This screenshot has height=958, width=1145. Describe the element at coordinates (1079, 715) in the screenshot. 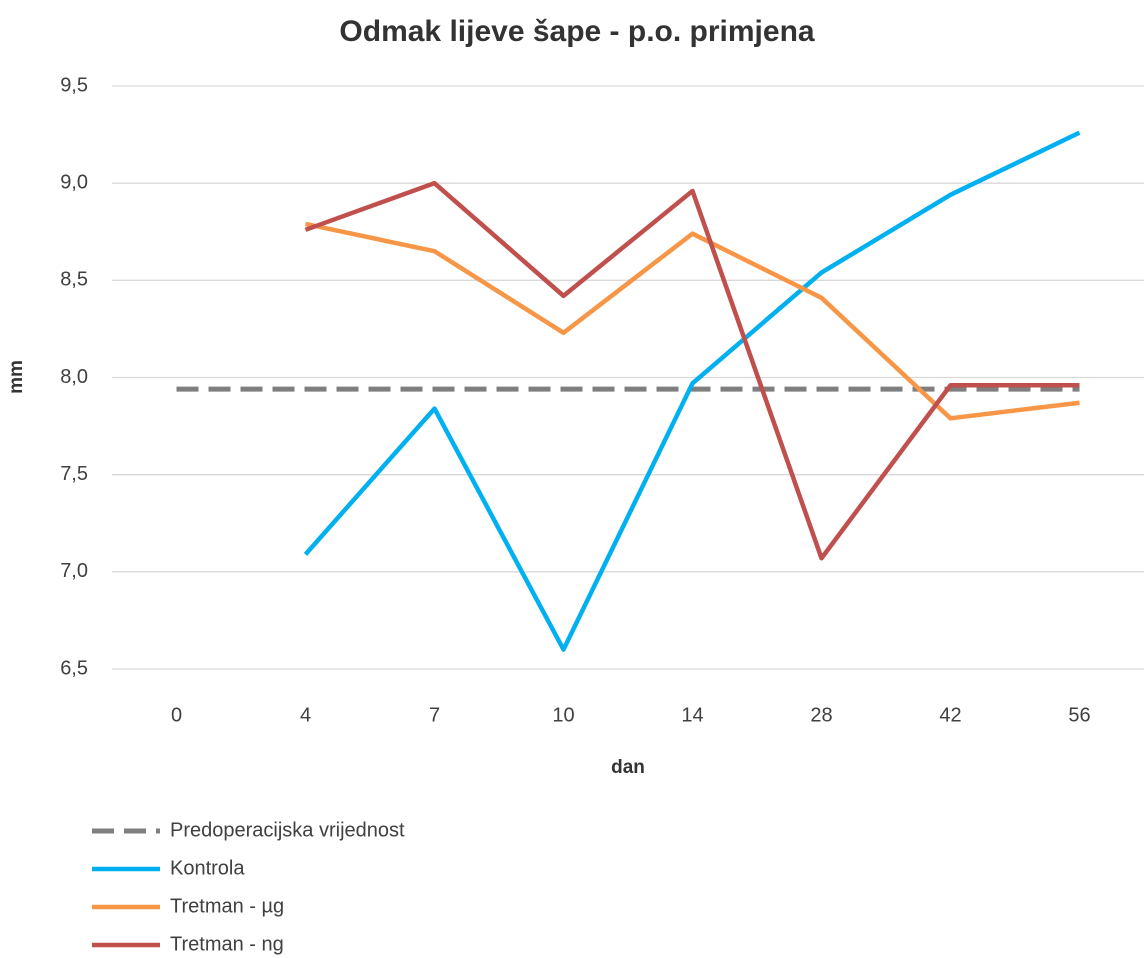

I see `x-tick-label: 56` at that location.